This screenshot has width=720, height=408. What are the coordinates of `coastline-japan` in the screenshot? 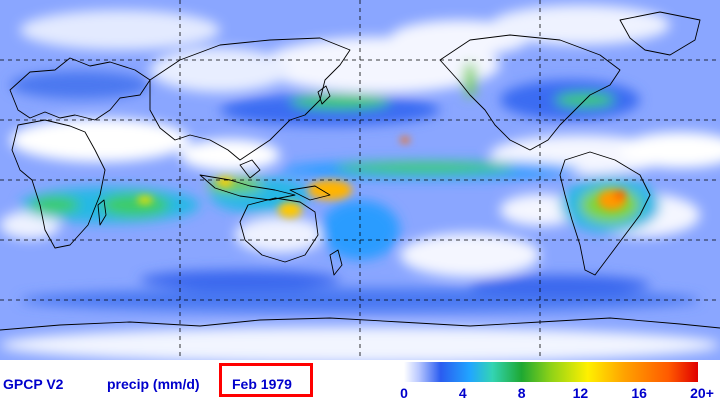 It's located at (324, 95).